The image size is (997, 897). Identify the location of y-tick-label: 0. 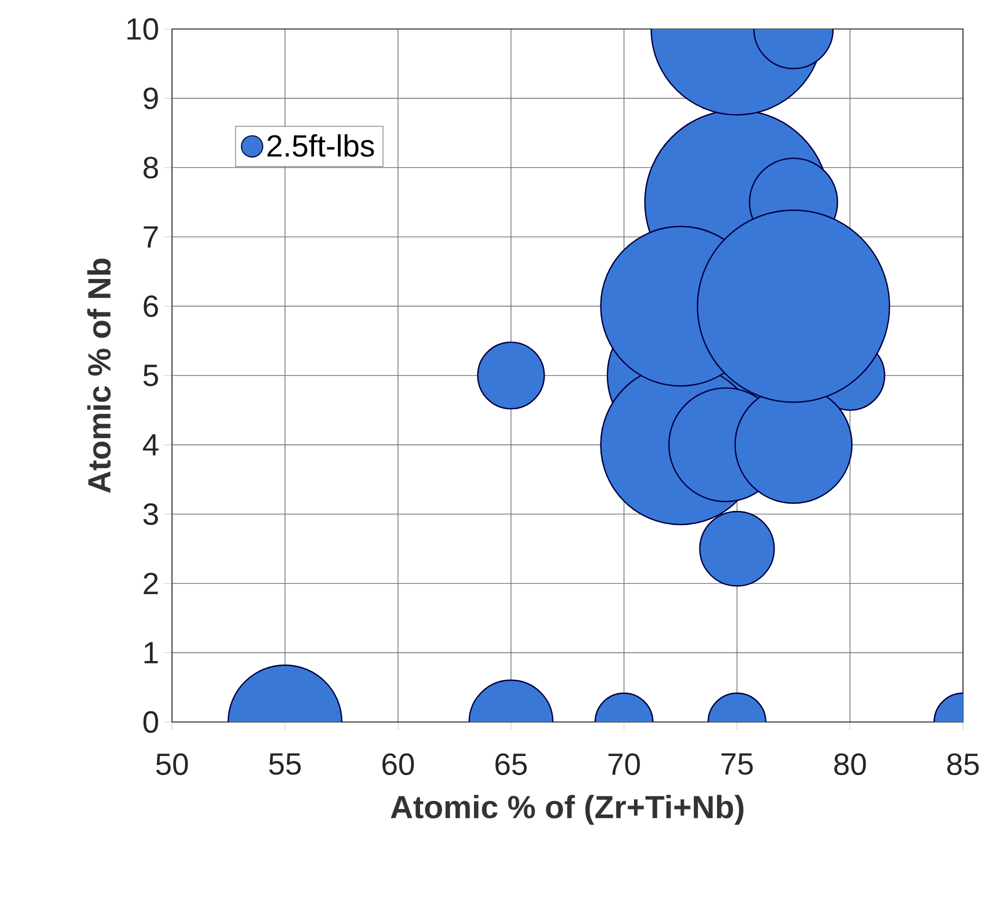
(150, 722).